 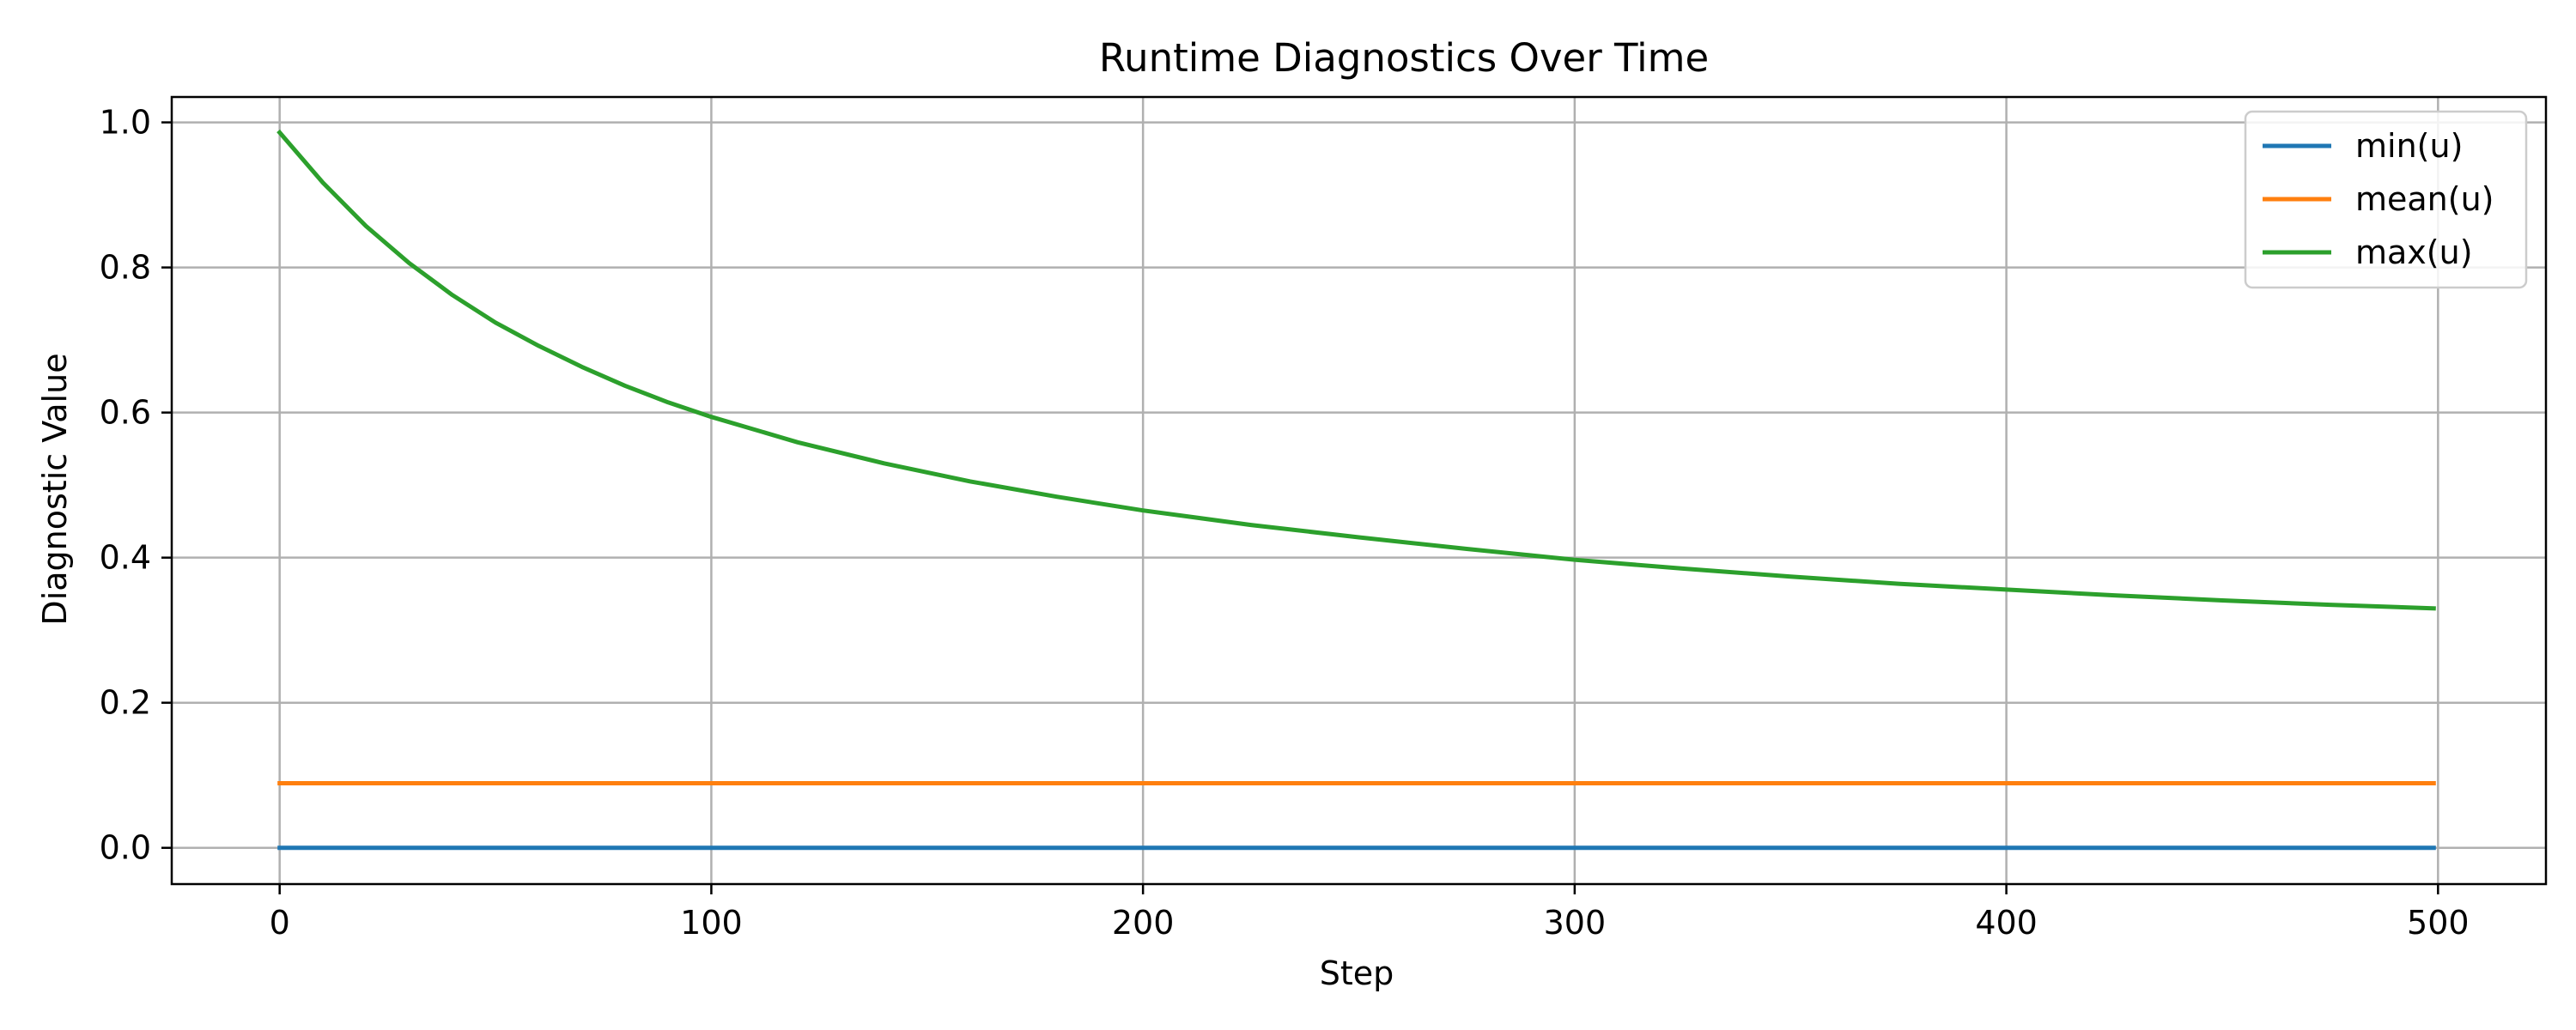 What do you see at coordinates (2438, 923) in the screenshot?
I see `x-tick-label: 500` at bounding box center [2438, 923].